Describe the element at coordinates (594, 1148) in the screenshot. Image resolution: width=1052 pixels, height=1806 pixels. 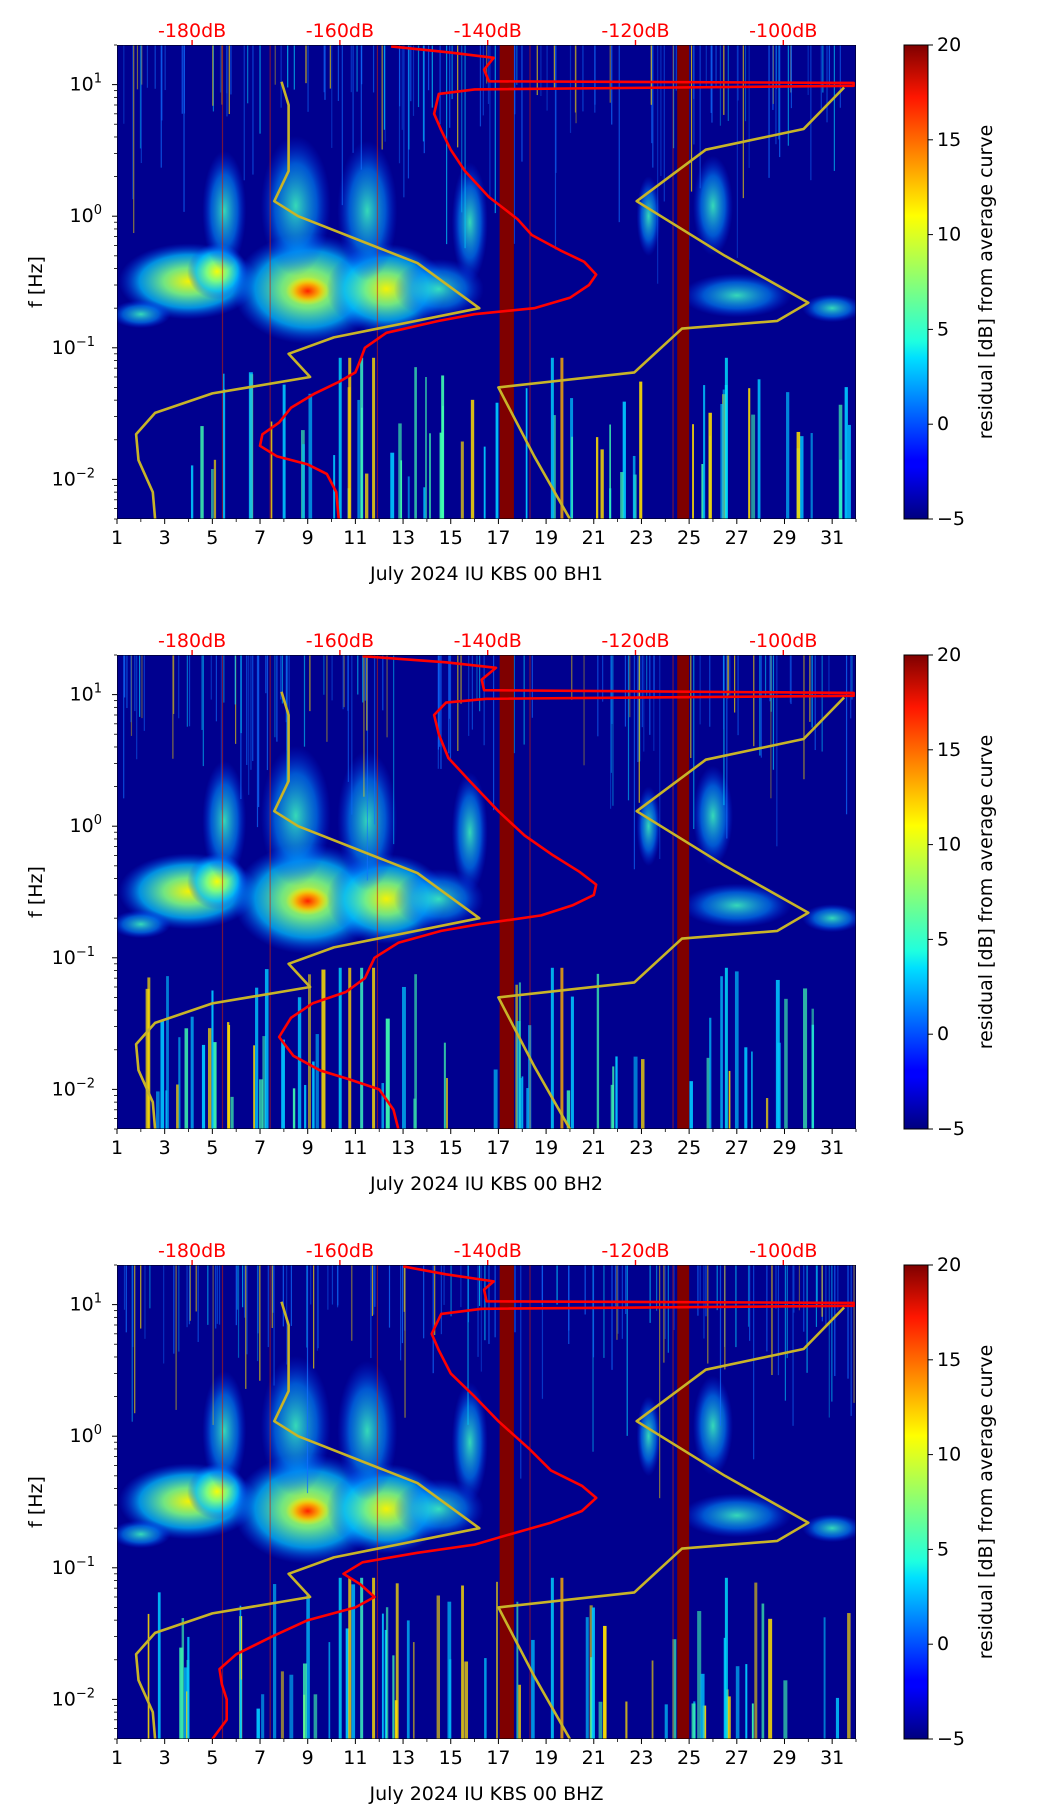
I see `x-tick-label: 21` at that location.